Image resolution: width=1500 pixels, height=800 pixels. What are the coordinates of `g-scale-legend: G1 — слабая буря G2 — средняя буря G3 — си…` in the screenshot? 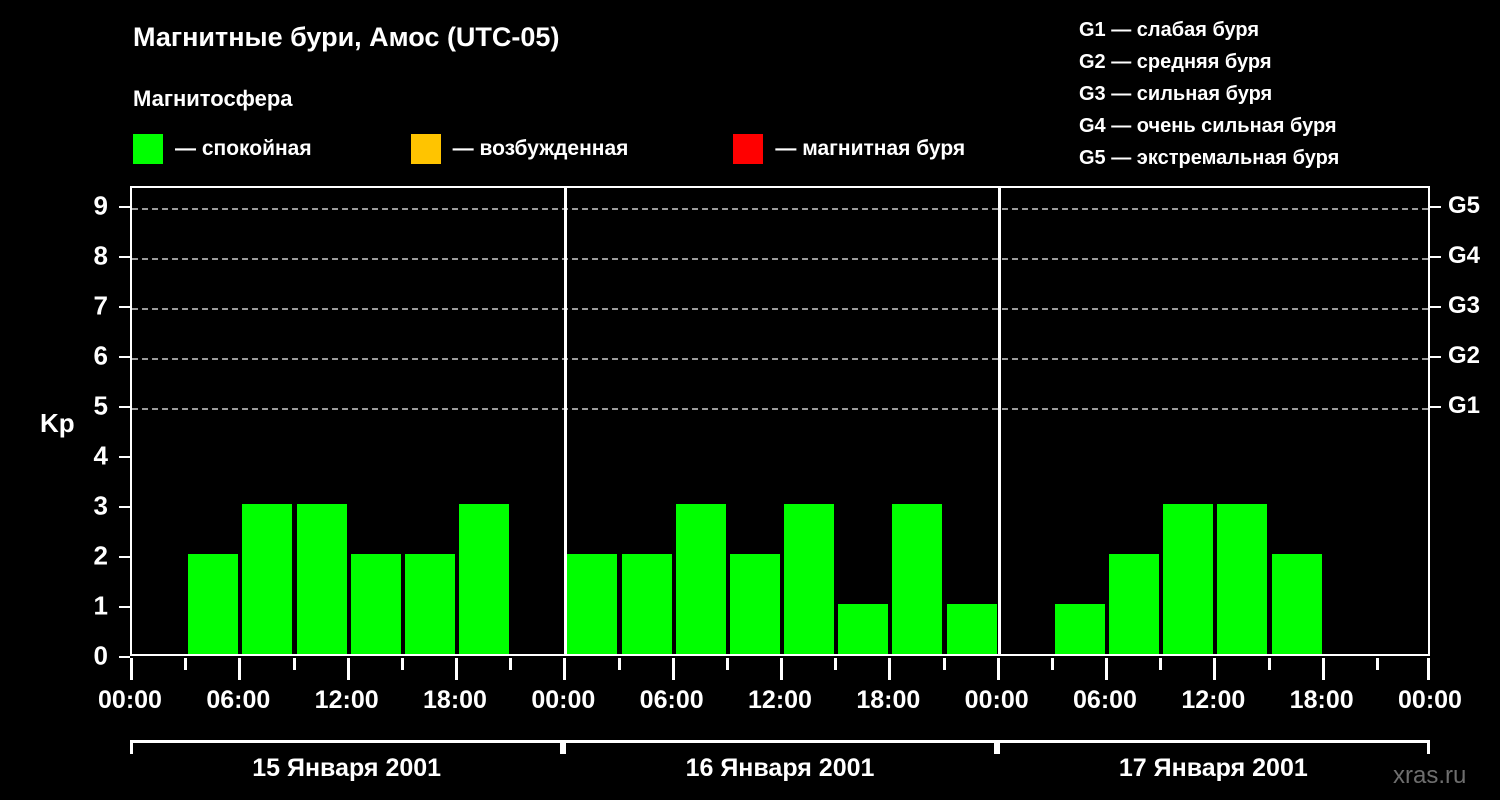 It's located at (1209, 94).